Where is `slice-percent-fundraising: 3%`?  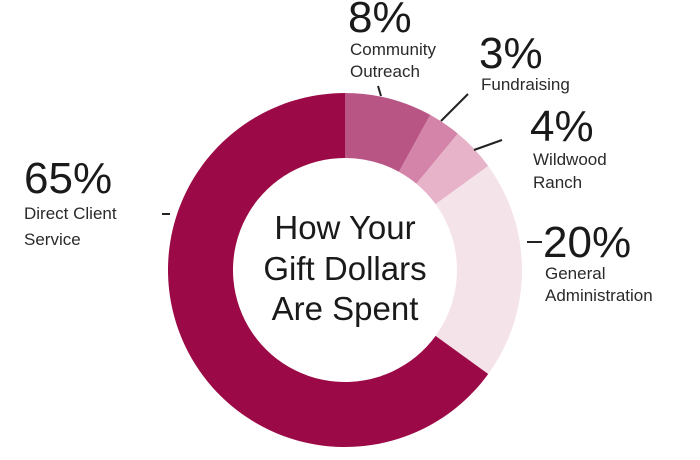
slice-percent-fundraising: 3% is located at coordinates (511, 53).